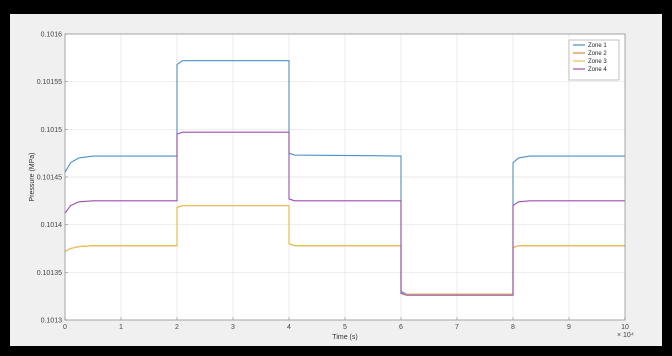 The image size is (672, 356). I want to click on x-tick-label: 1, so click(121, 327).